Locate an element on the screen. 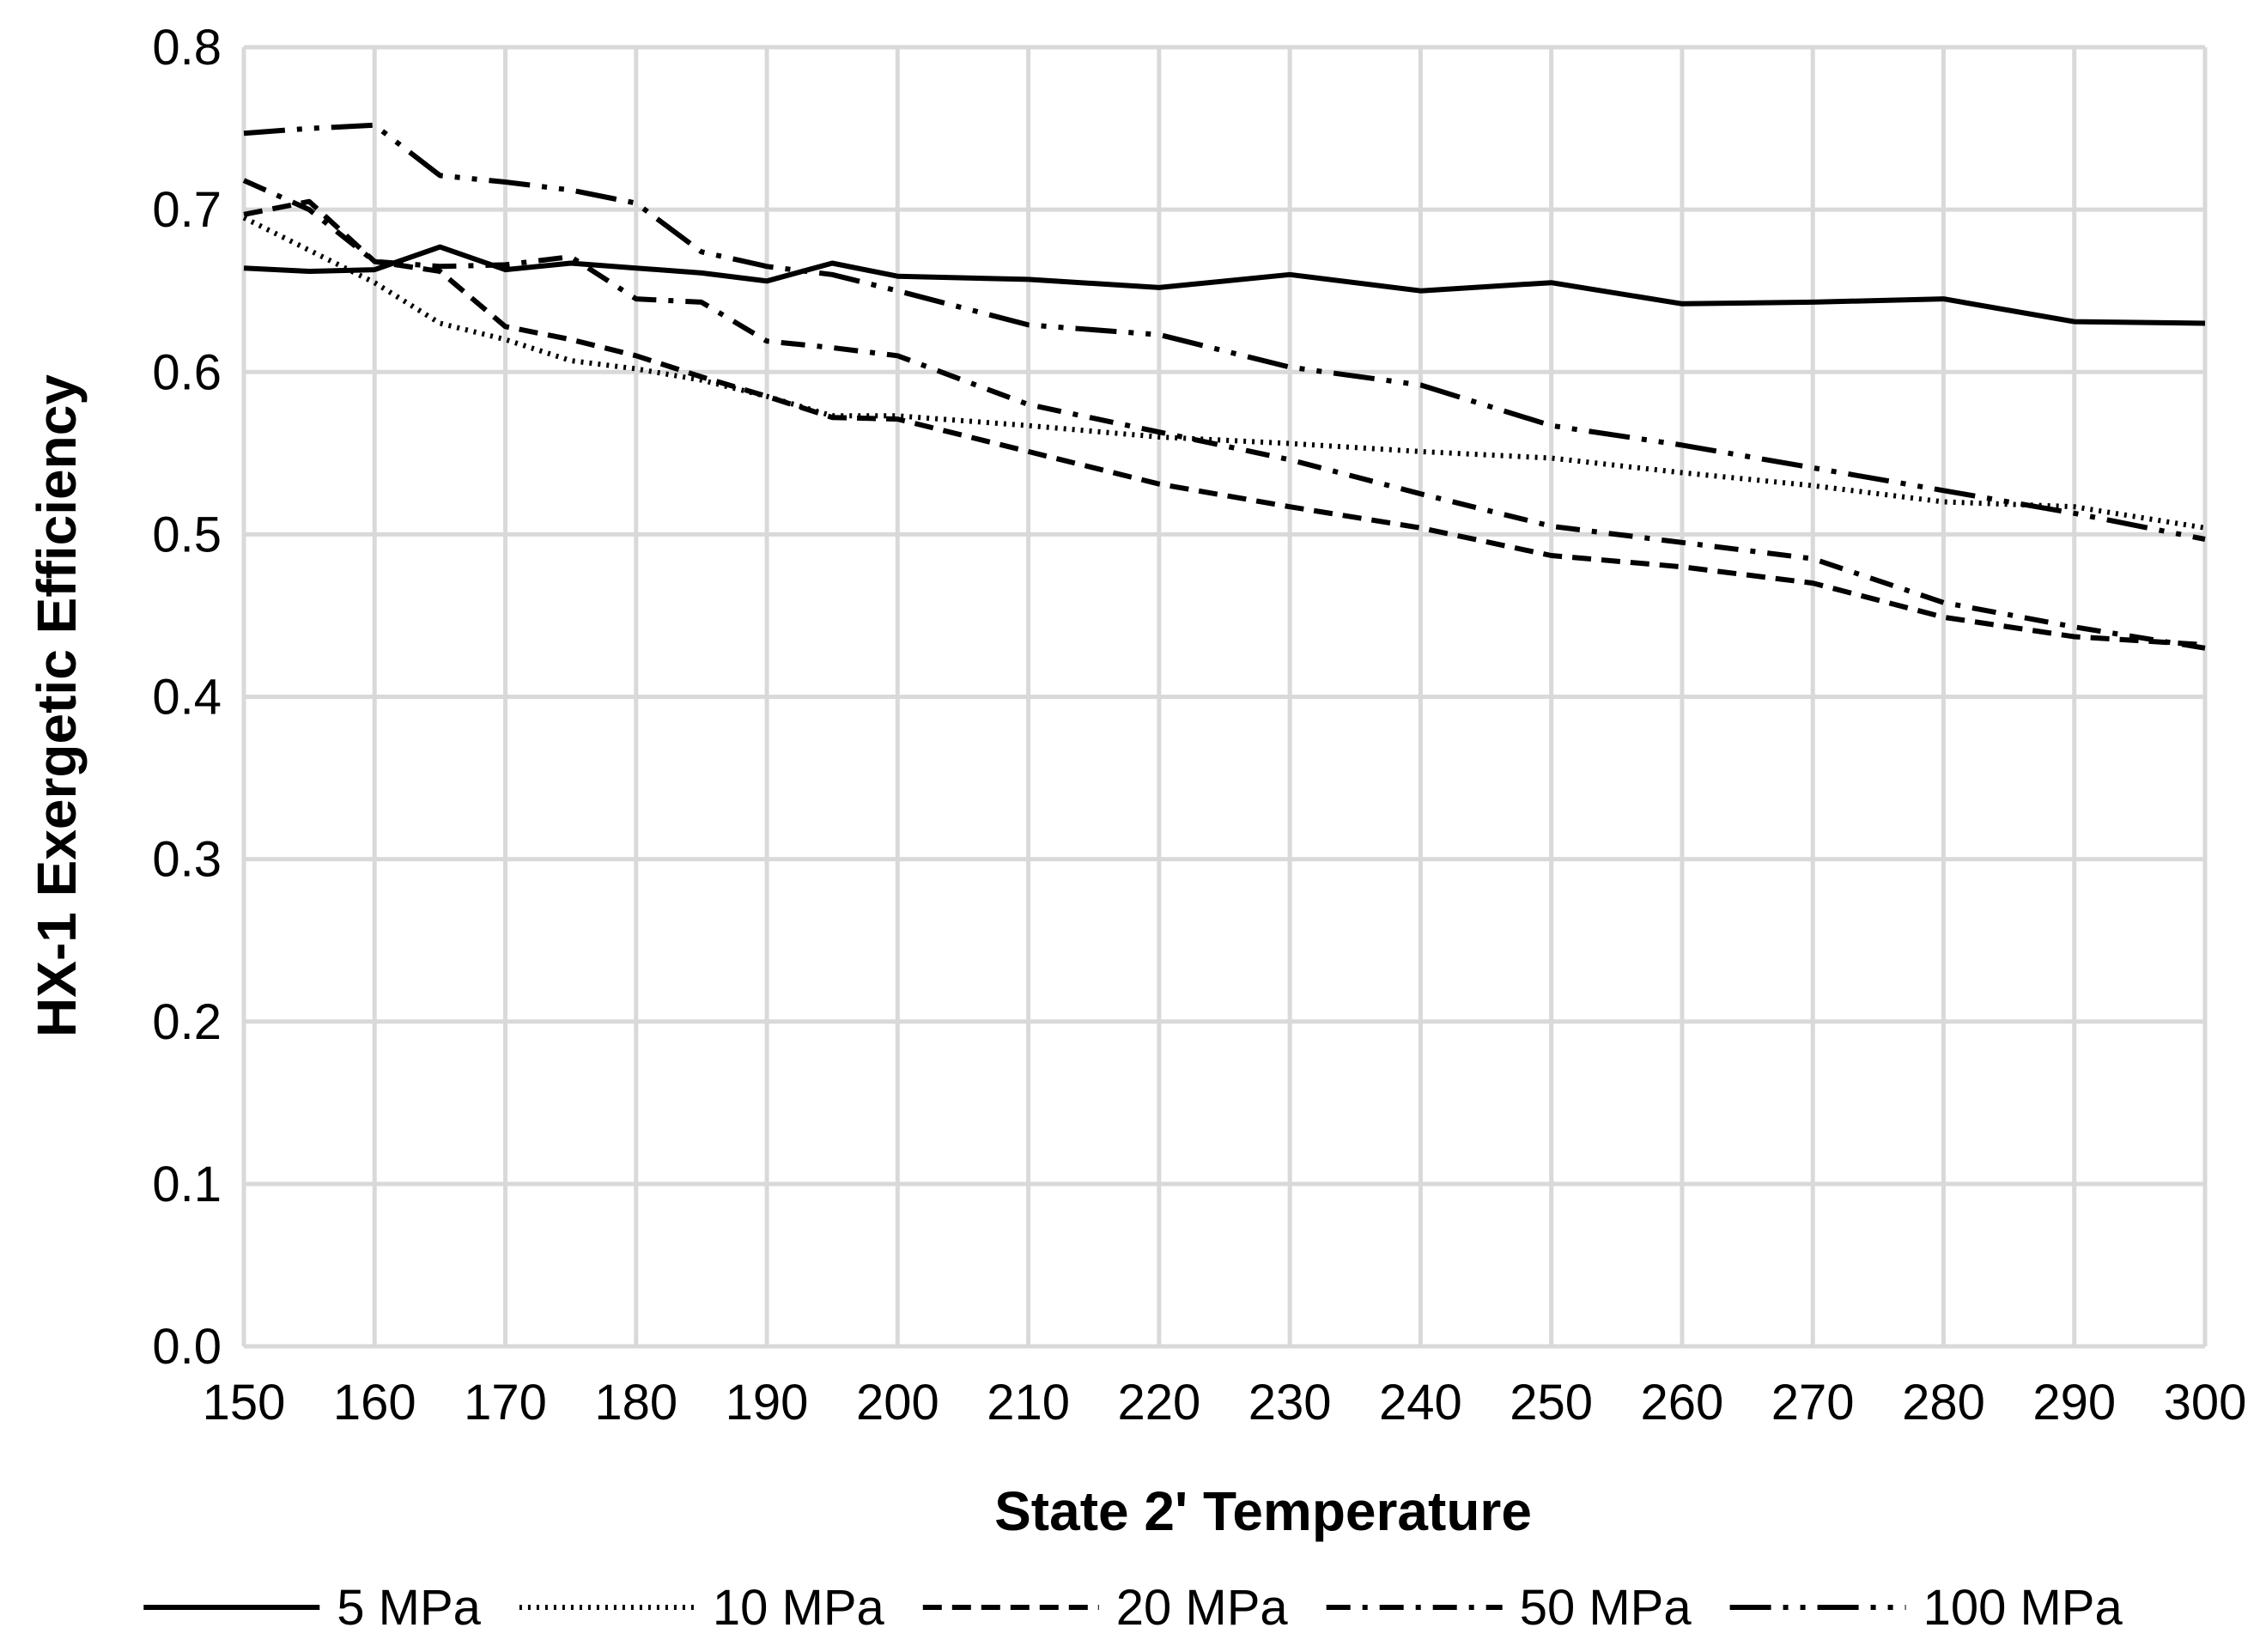 Image resolution: width=2266 pixels, height=1652 pixels. y-tick-label: 0.5 is located at coordinates (187, 534).